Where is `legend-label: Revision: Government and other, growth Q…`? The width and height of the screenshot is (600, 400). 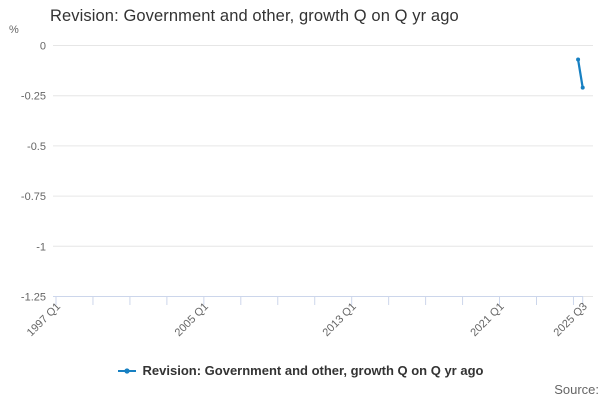
legend-label: Revision: Government and other, growth Q… is located at coordinates (313, 370).